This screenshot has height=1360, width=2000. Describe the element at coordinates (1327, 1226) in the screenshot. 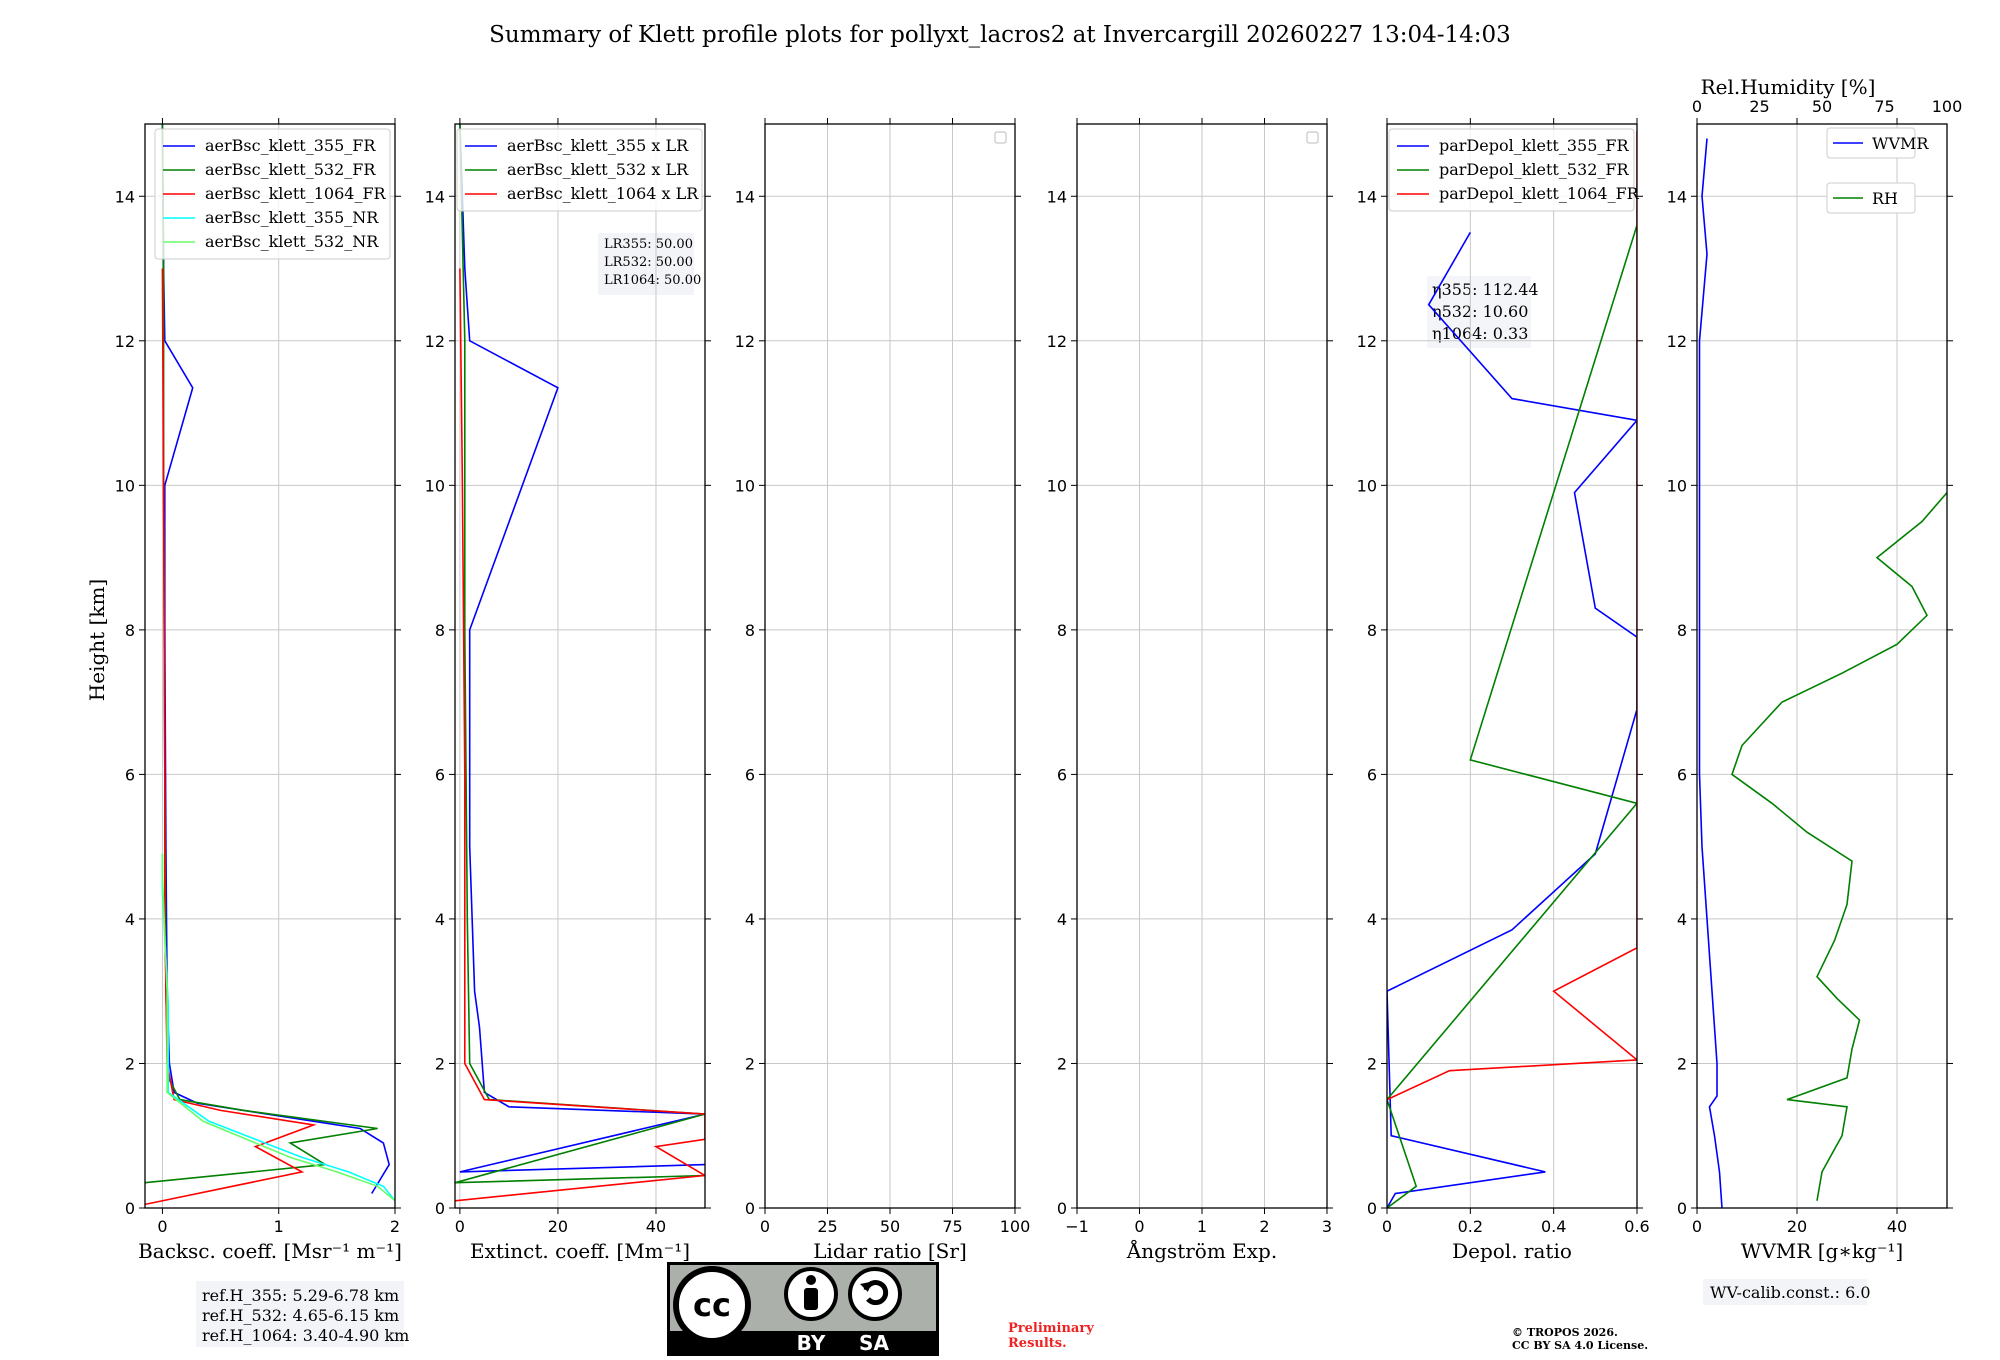

I see `x-tick-label: 3` at that location.